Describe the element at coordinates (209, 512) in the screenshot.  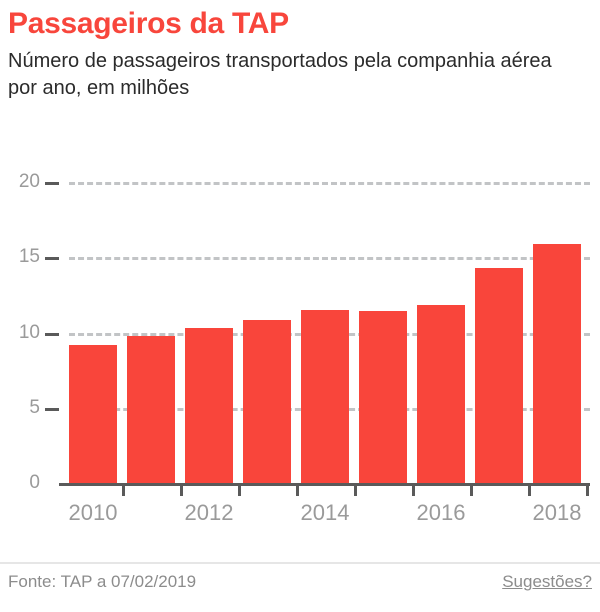
I see `x-axis-tick-label: 2012` at that location.